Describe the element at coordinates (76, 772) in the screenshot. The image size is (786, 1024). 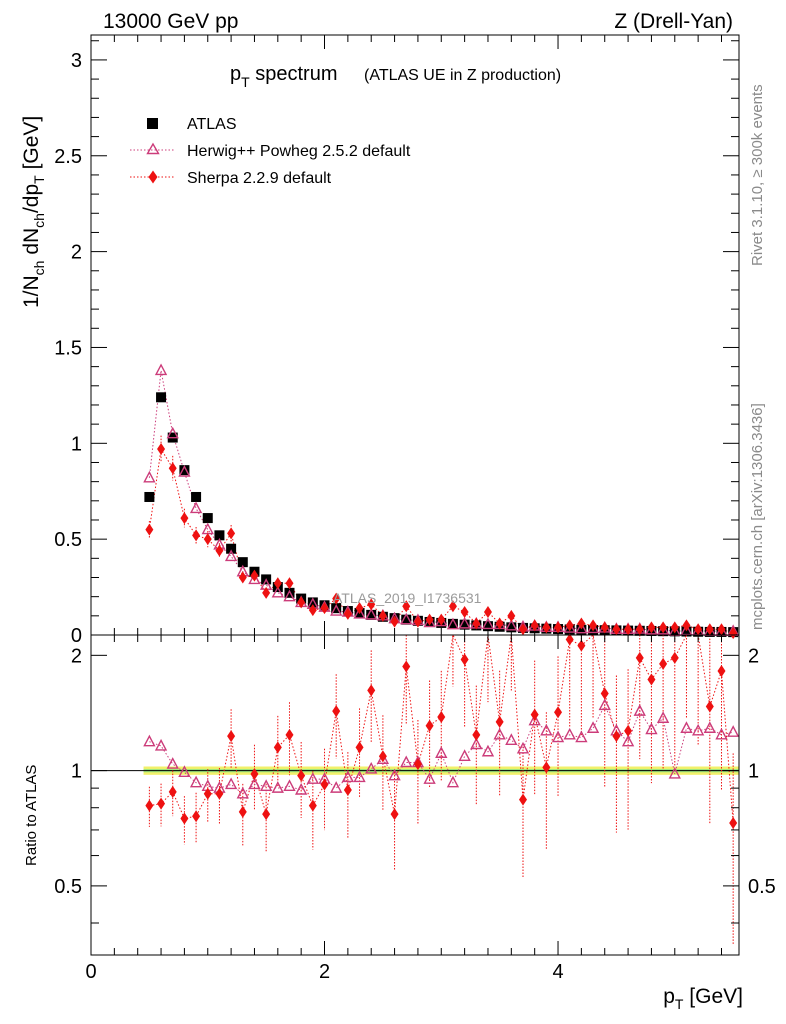
I see `ratio-y-tick-label: 1` at that location.